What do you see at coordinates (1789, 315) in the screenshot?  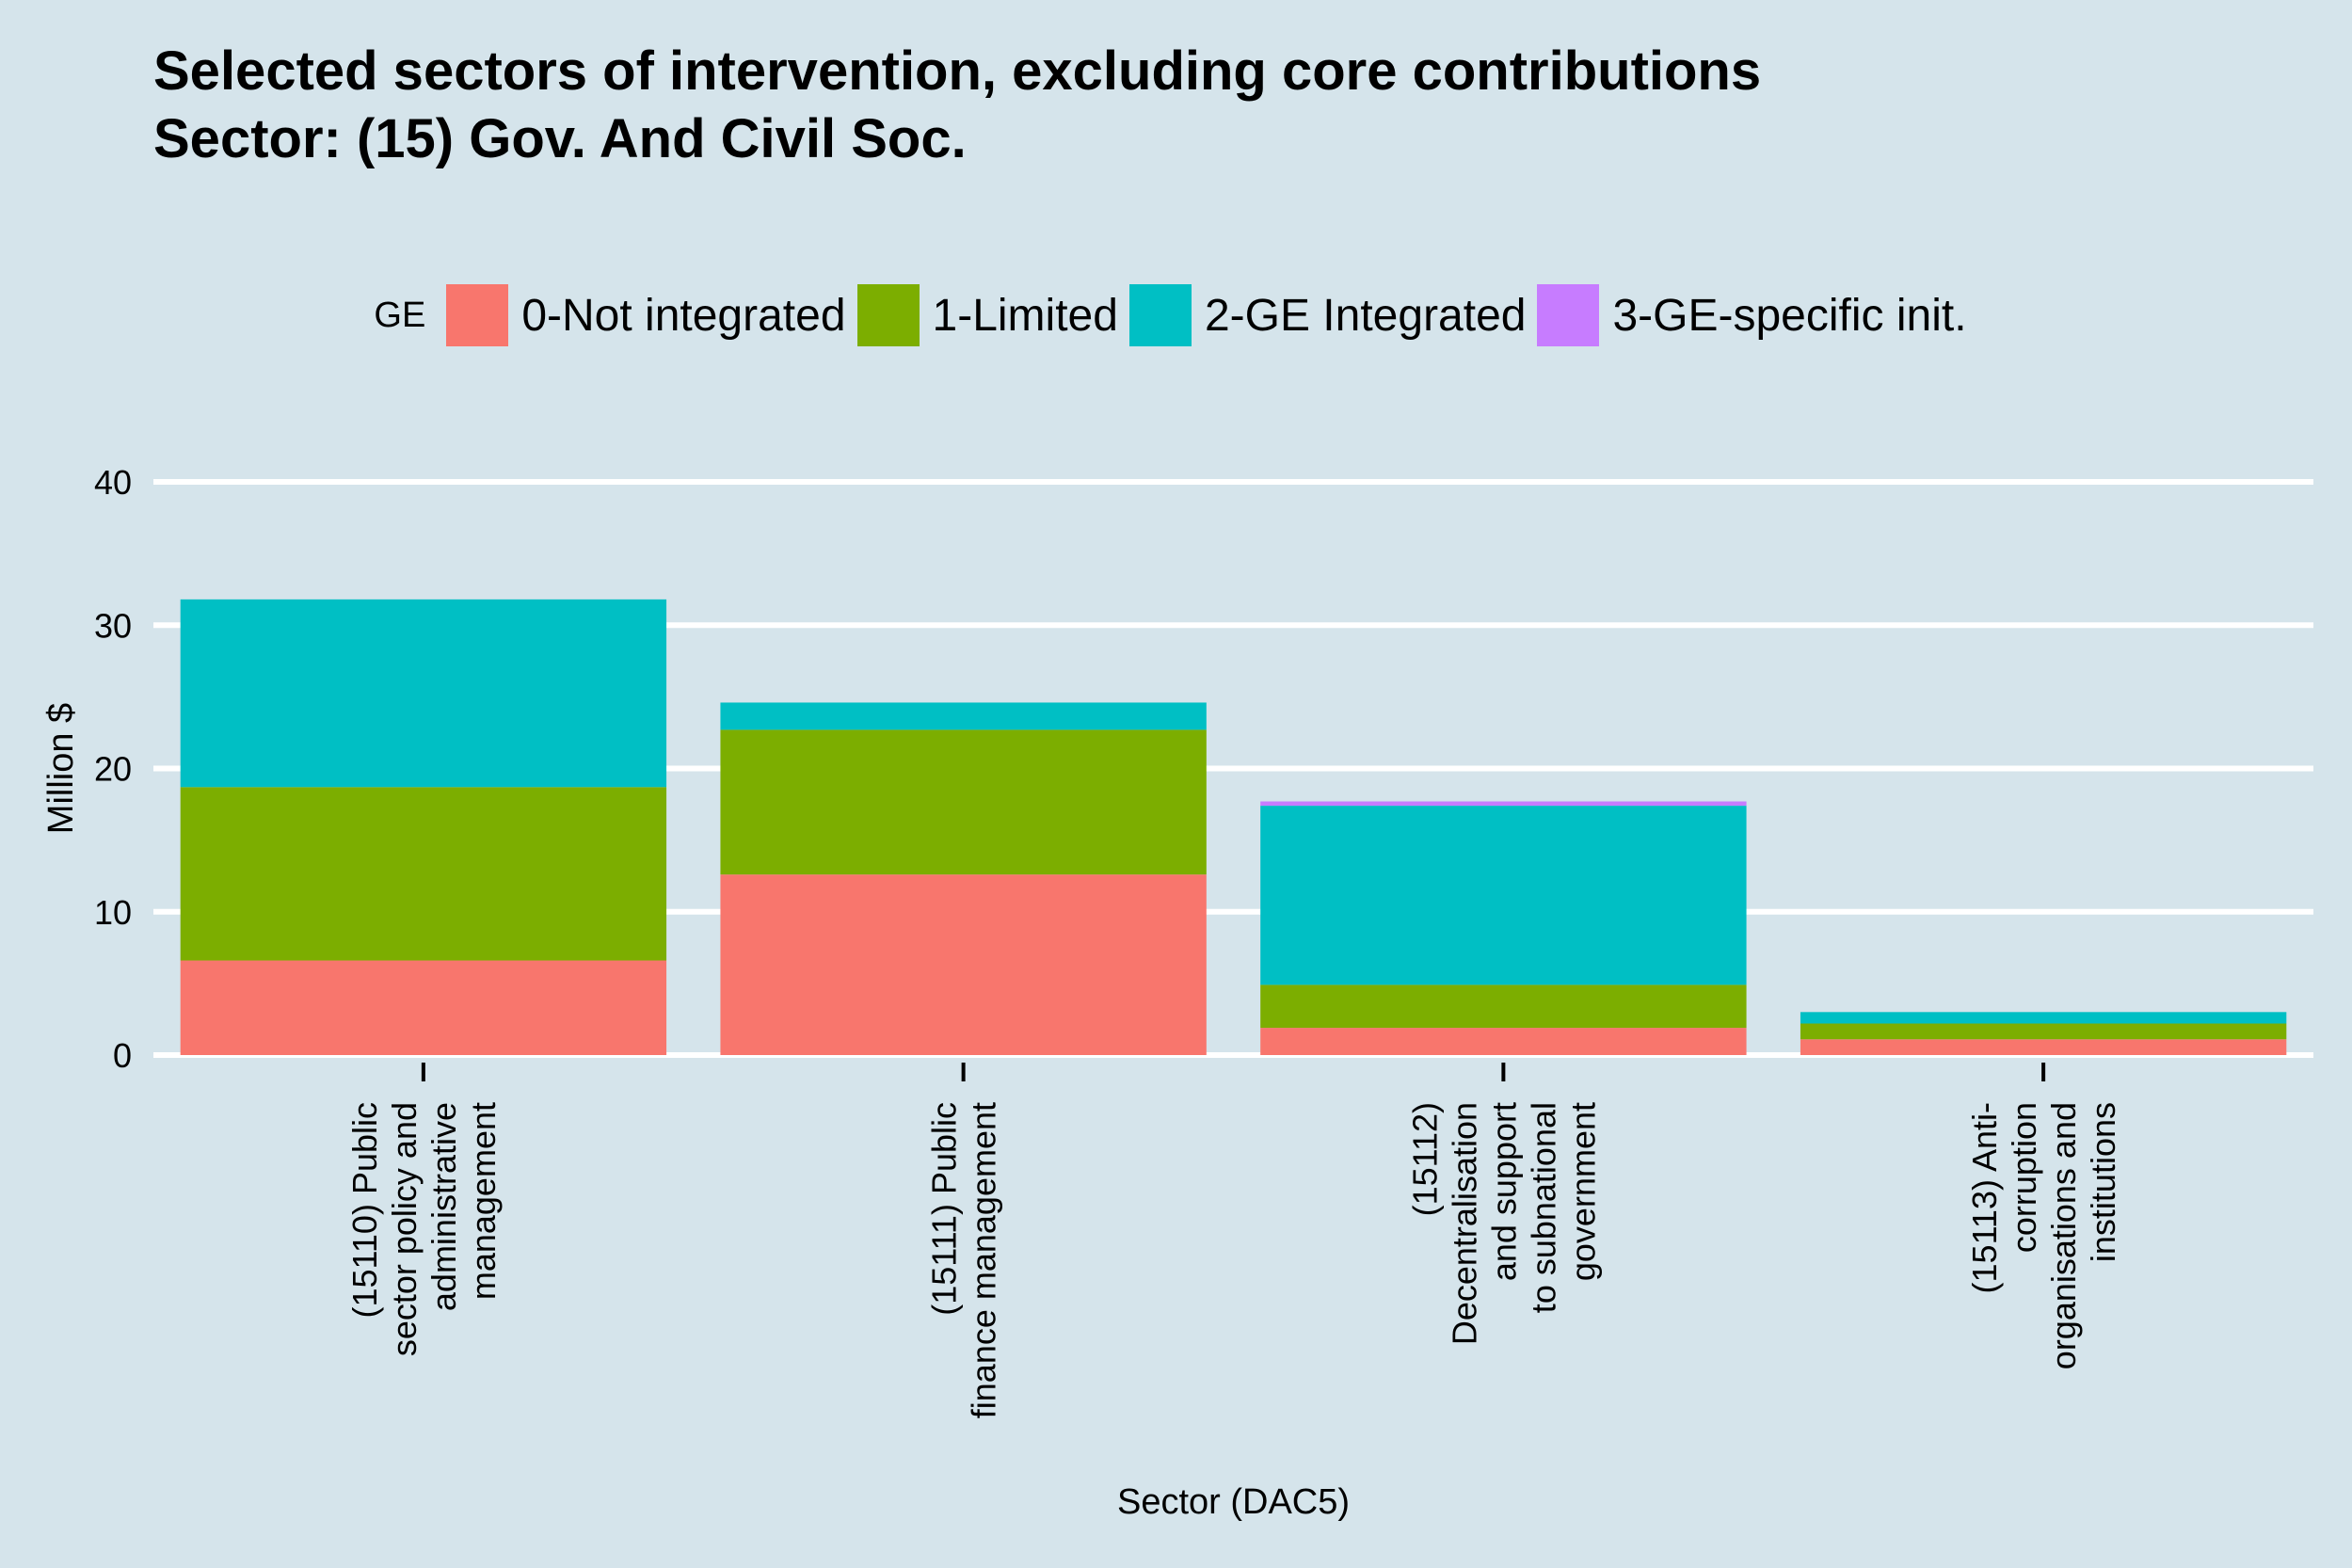 I see `legend-label: 3-GE-specific init.` at bounding box center [1789, 315].